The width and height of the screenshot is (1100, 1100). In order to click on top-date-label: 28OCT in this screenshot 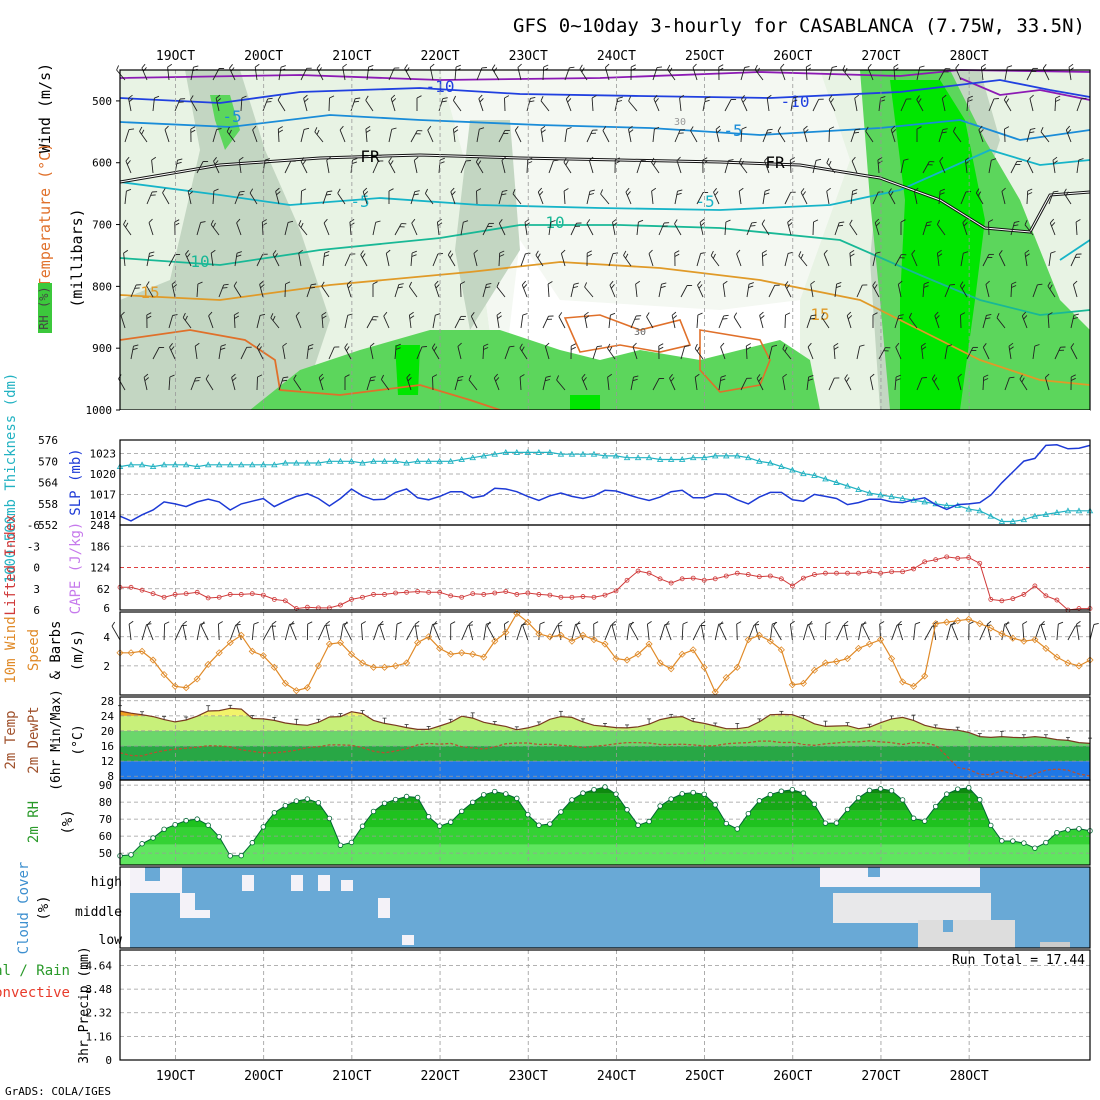, I will do `click(969, 56)`.